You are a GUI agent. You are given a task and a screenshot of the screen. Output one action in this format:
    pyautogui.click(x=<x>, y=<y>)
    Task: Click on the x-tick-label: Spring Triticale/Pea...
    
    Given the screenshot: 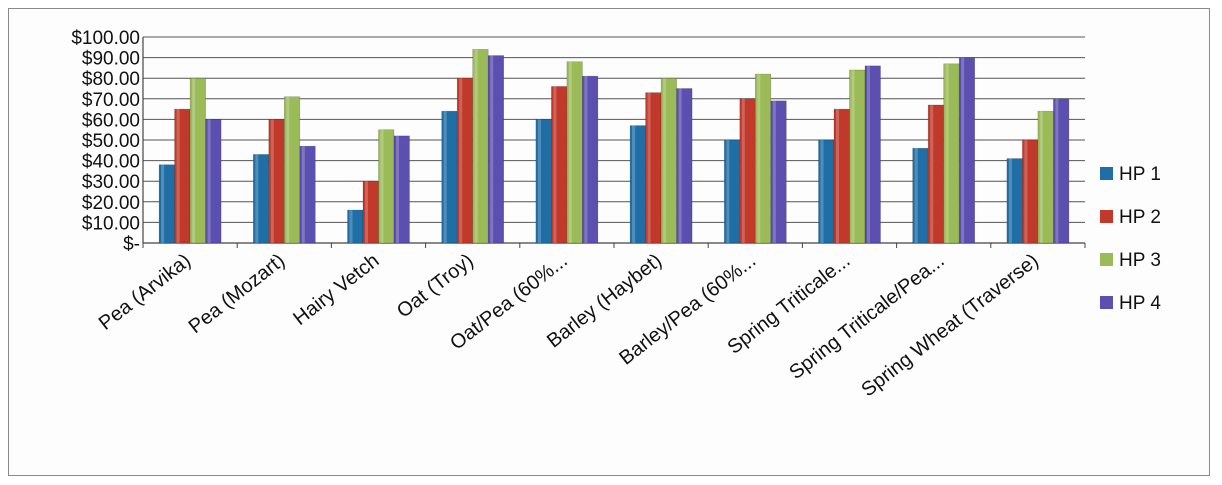 What is the action you would take?
    pyautogui.click(x=866, y=317)
    